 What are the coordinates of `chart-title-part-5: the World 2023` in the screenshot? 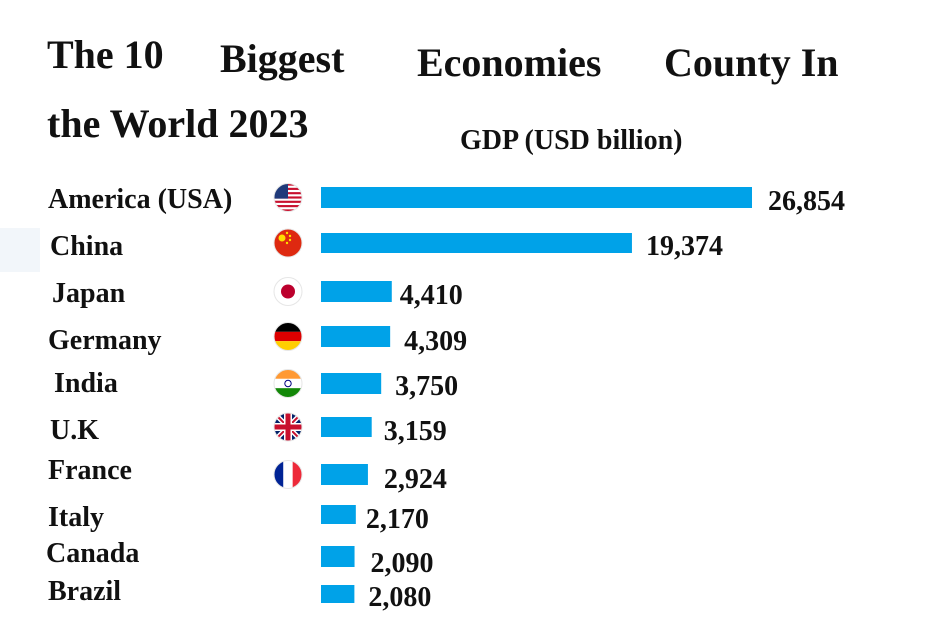 It's located at (178, 123).